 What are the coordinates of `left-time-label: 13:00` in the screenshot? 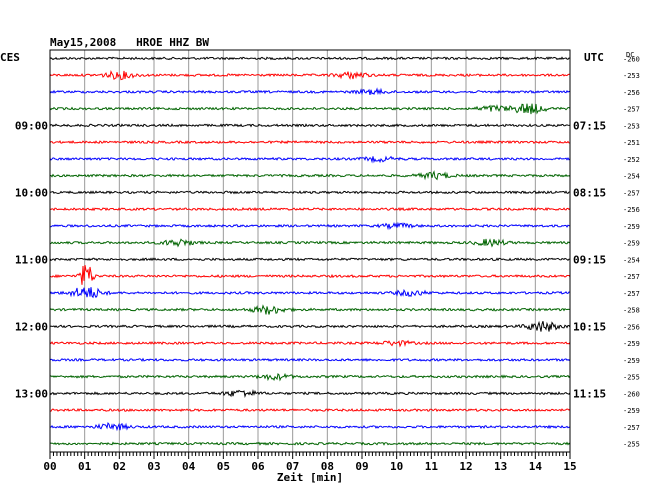 It's located at (31, 393).